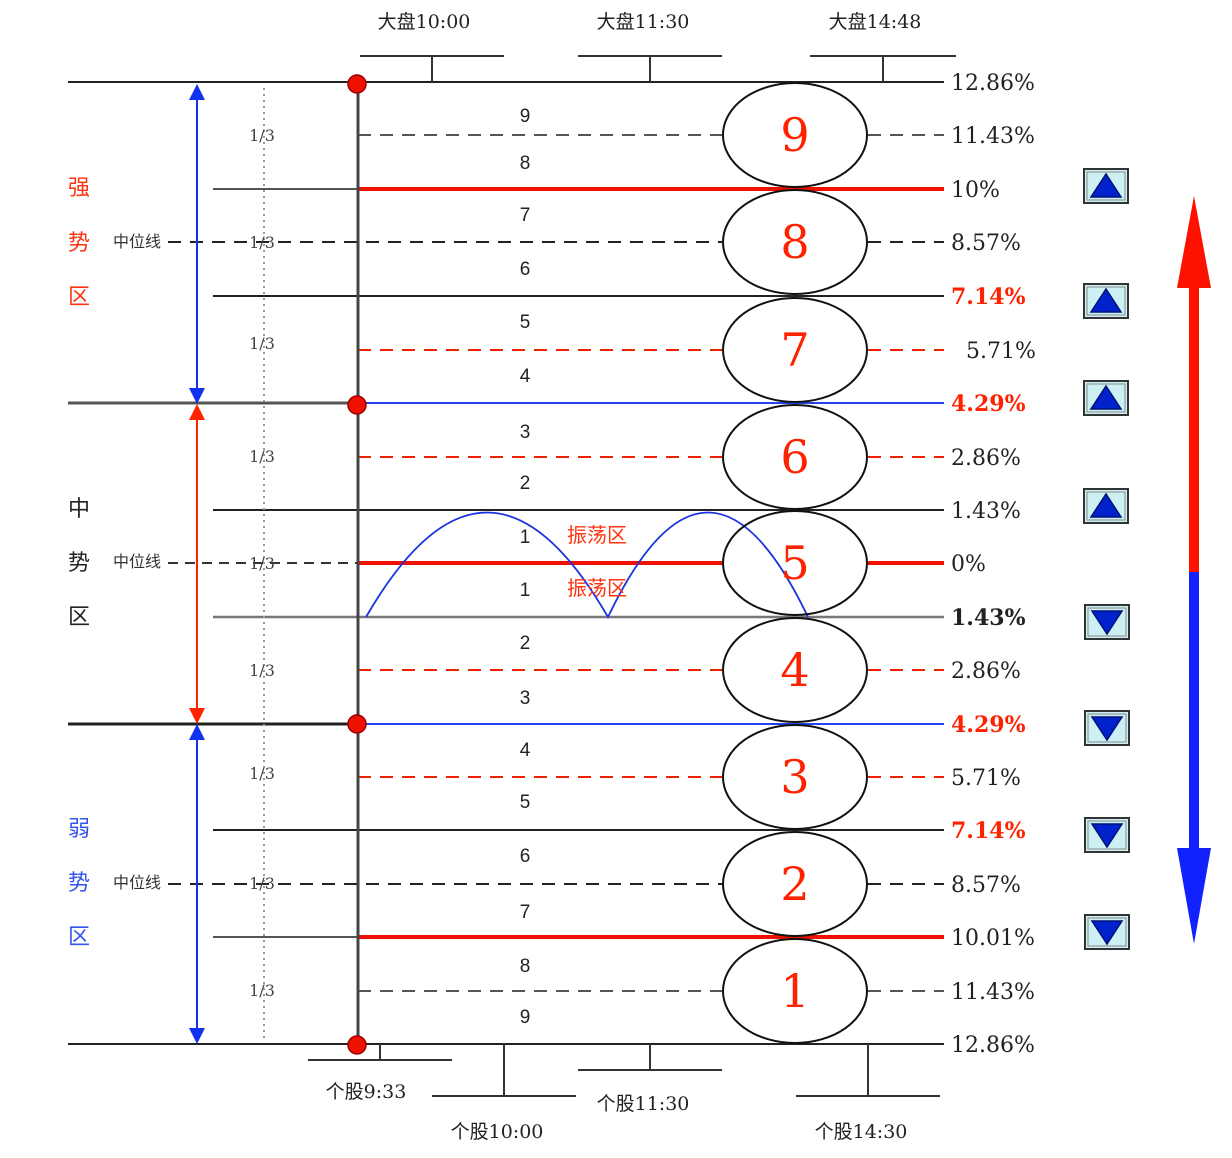 The image size is (1232, 1158). What do you see at coordinates (424, 22) in the screenshot?
I see `top-time-label: 大盘10:00` at bounding box center [424, 22].